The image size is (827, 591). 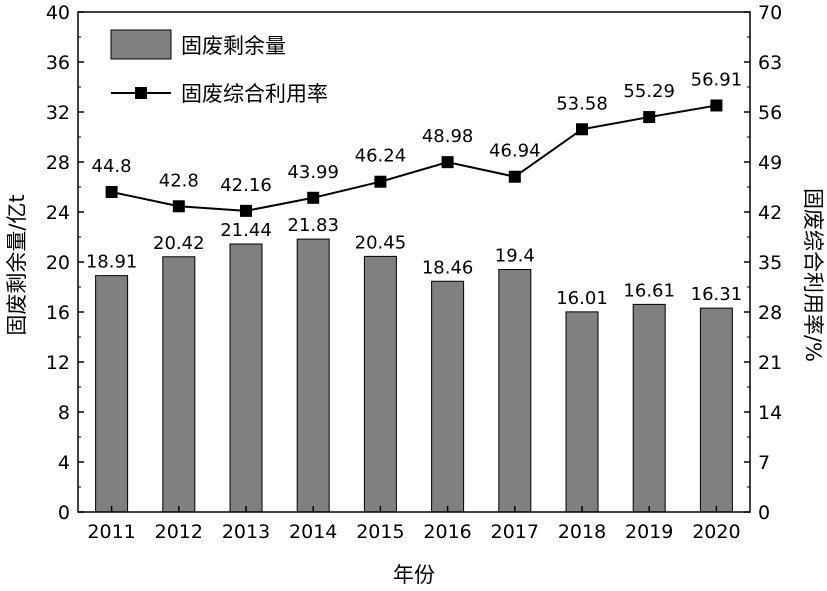 I want to click on bar-2019, so click(x=649, y=408).